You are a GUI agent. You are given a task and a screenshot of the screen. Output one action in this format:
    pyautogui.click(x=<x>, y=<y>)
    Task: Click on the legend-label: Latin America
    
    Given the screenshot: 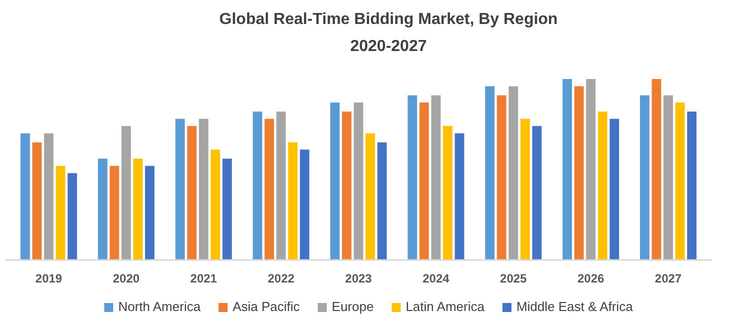 What is the action you would take?
    pyautogui.click(x=446, y=306)
    